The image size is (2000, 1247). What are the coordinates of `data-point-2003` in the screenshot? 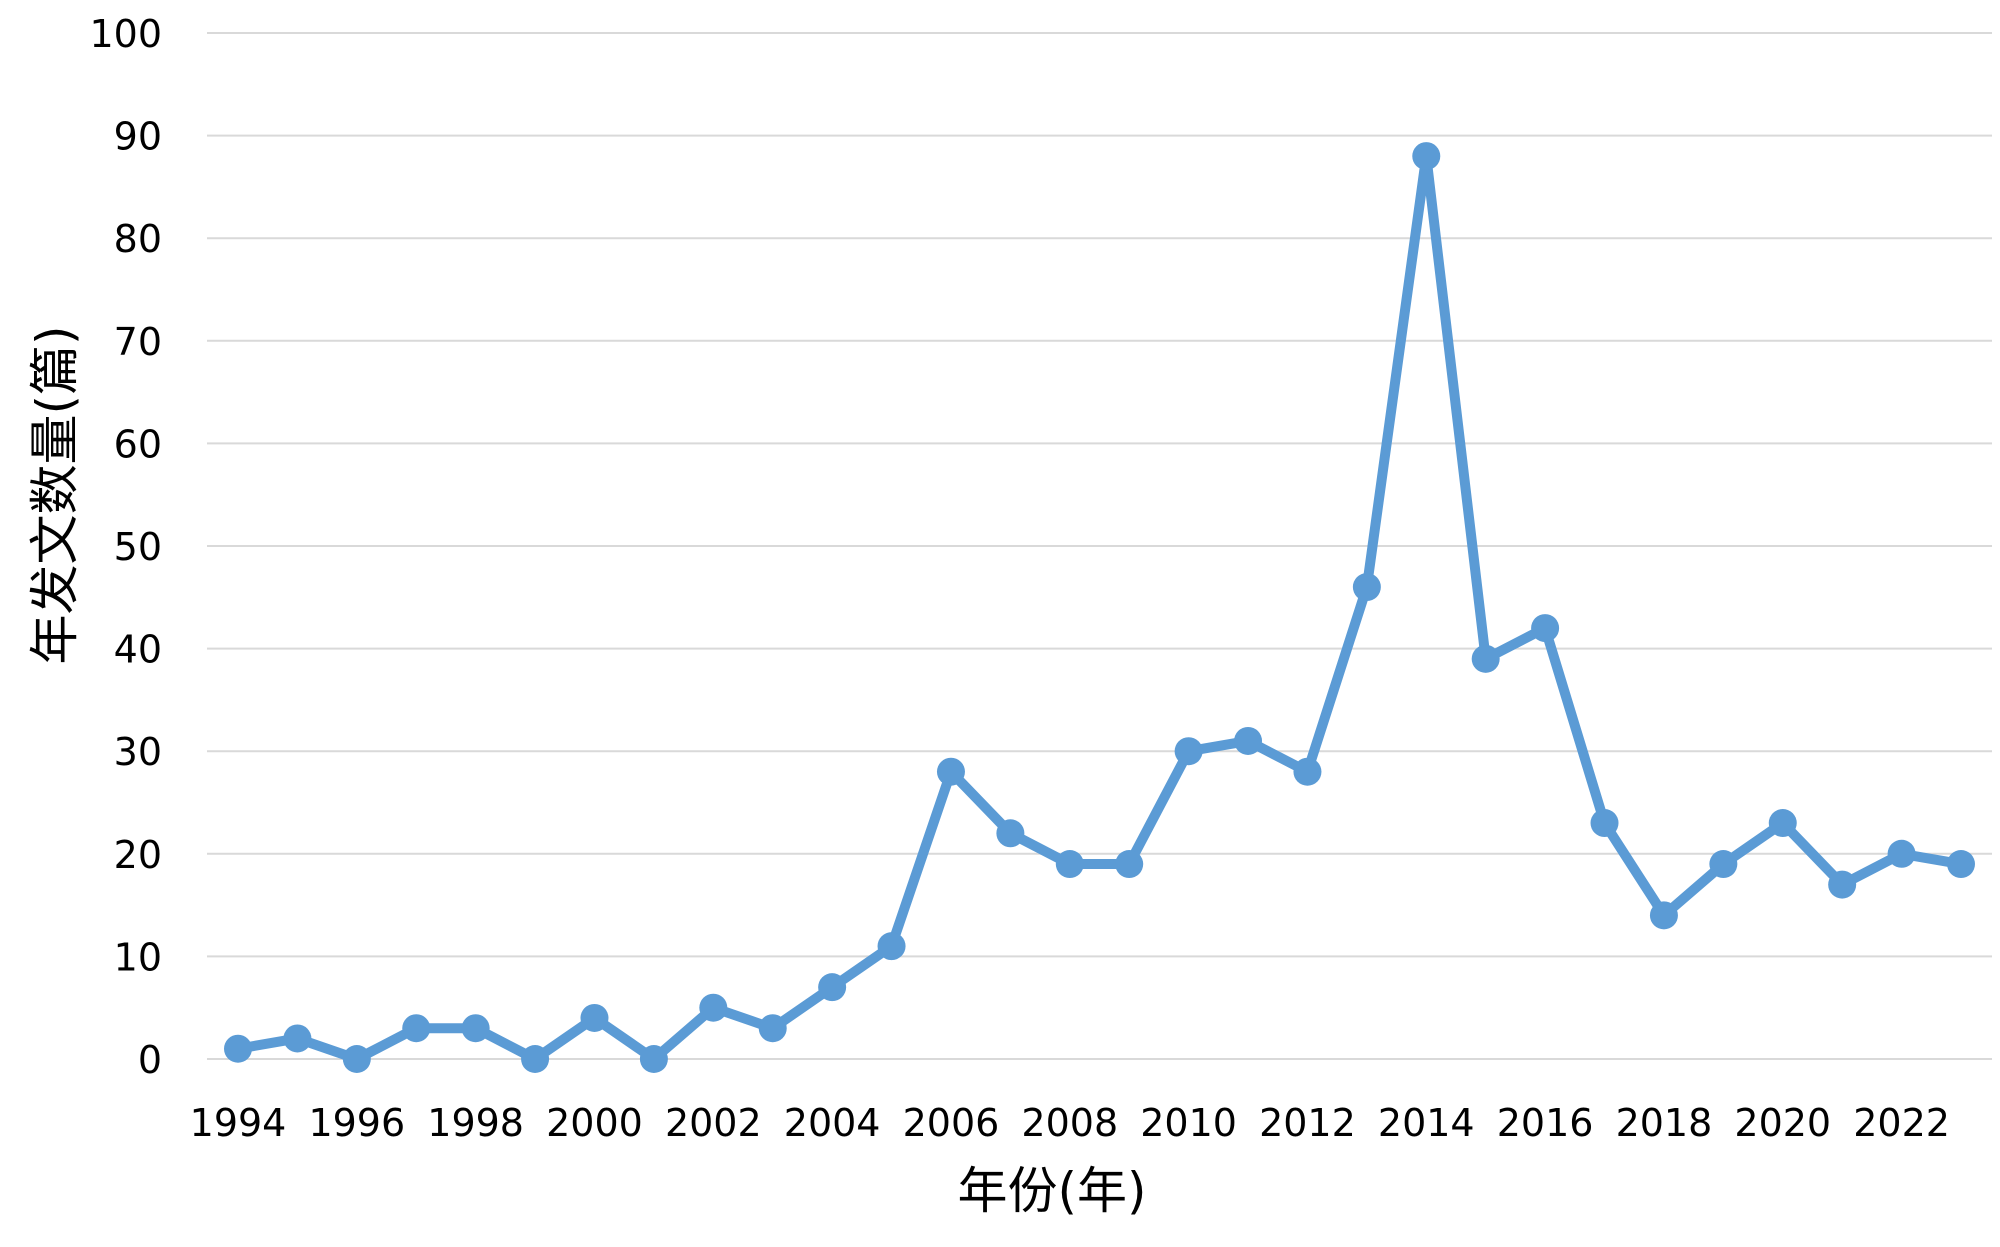 It's located at (772, 1028).